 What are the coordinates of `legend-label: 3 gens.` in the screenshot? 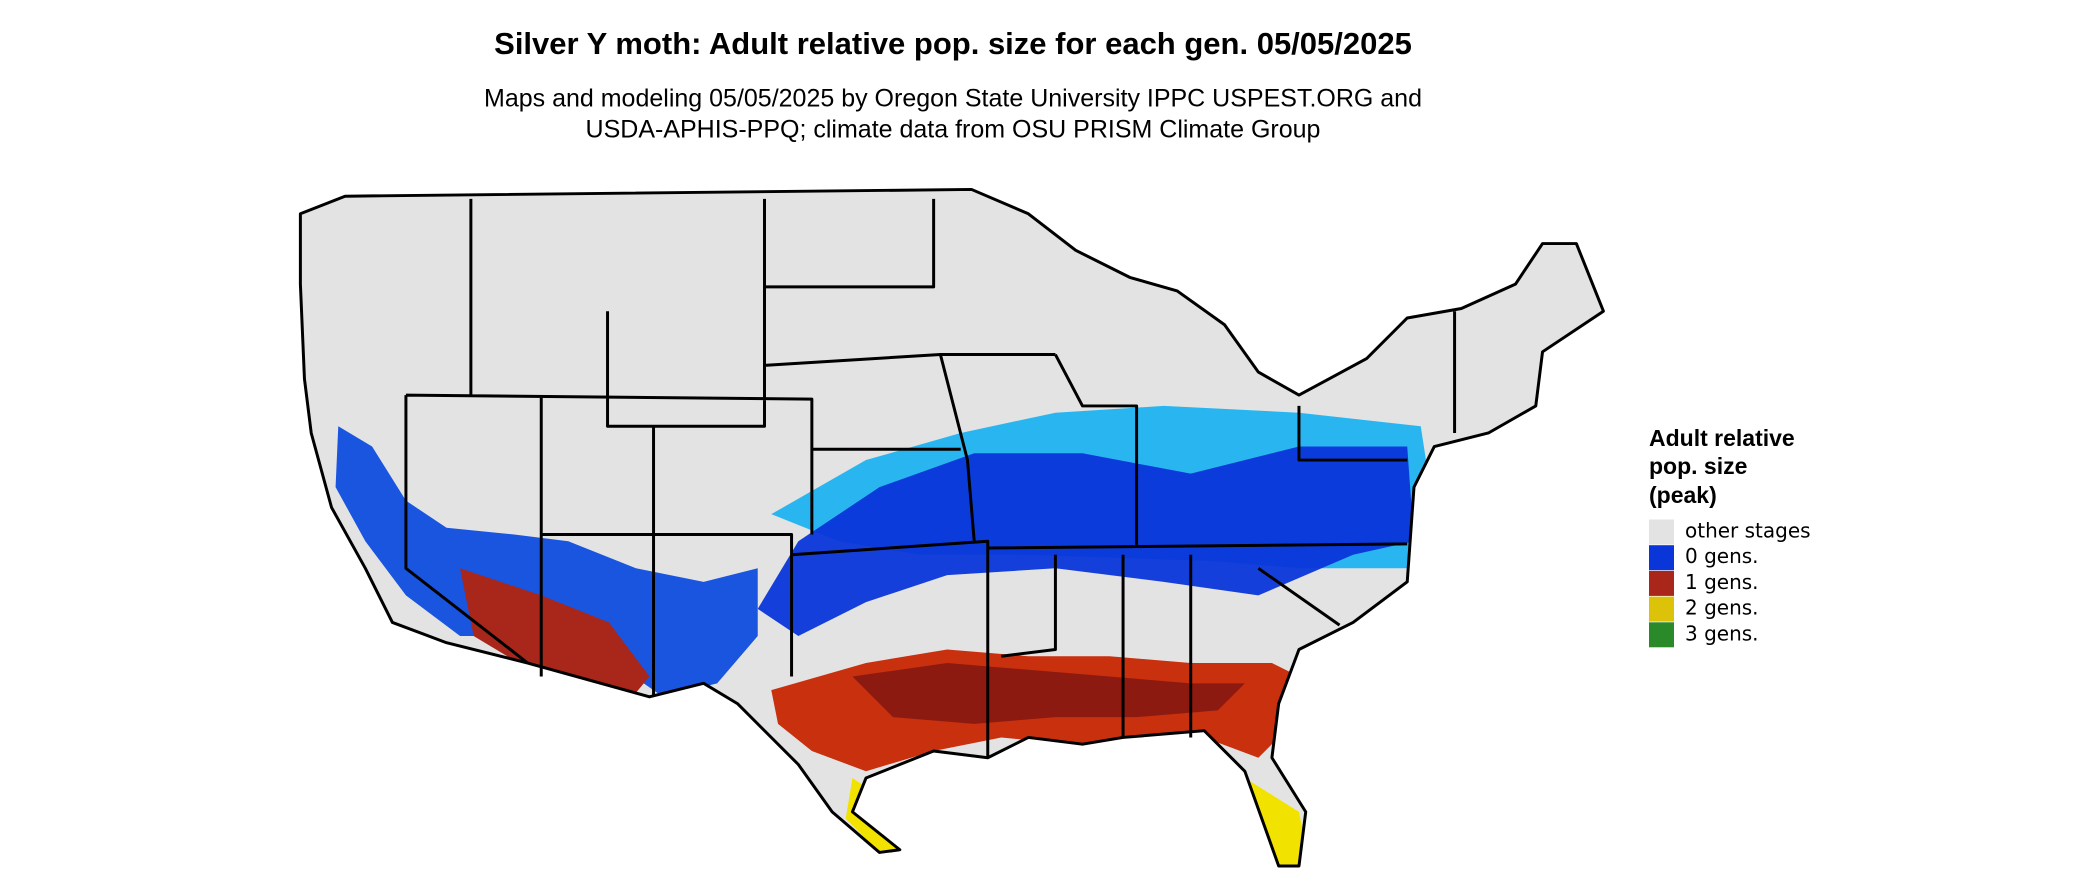 It's located at (1722, 633).